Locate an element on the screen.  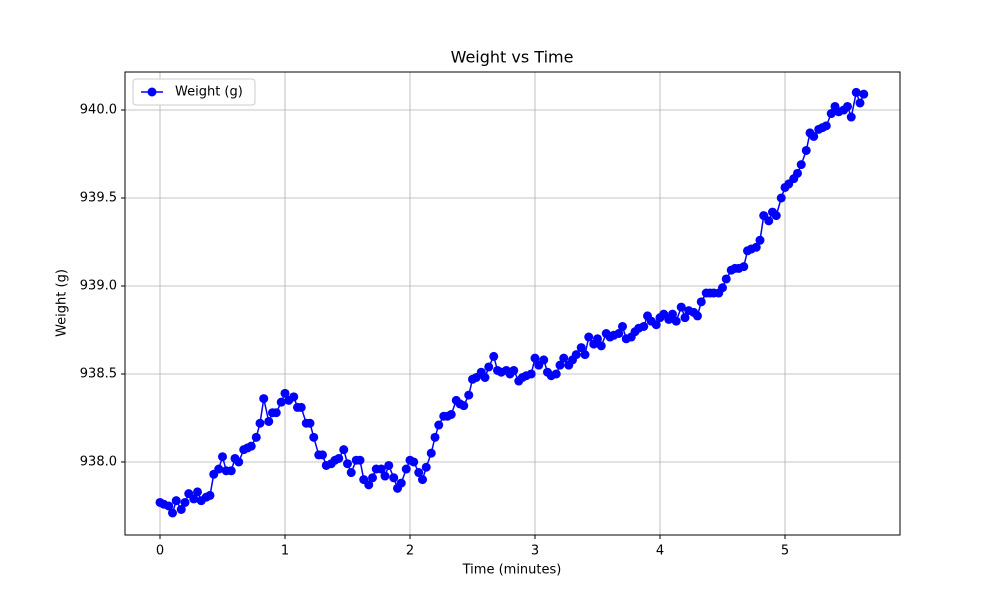
y-tick-label: 939.0 is located at coordinates (98, 285).